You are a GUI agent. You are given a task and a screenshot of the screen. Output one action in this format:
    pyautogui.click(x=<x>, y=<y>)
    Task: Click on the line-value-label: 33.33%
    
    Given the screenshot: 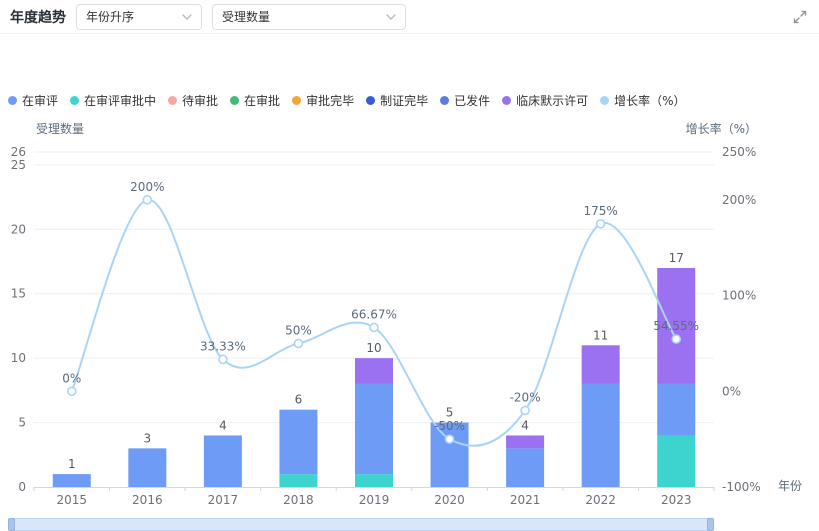 What is the action you would take?
    pyautogui.click(x=223, y=346)
    